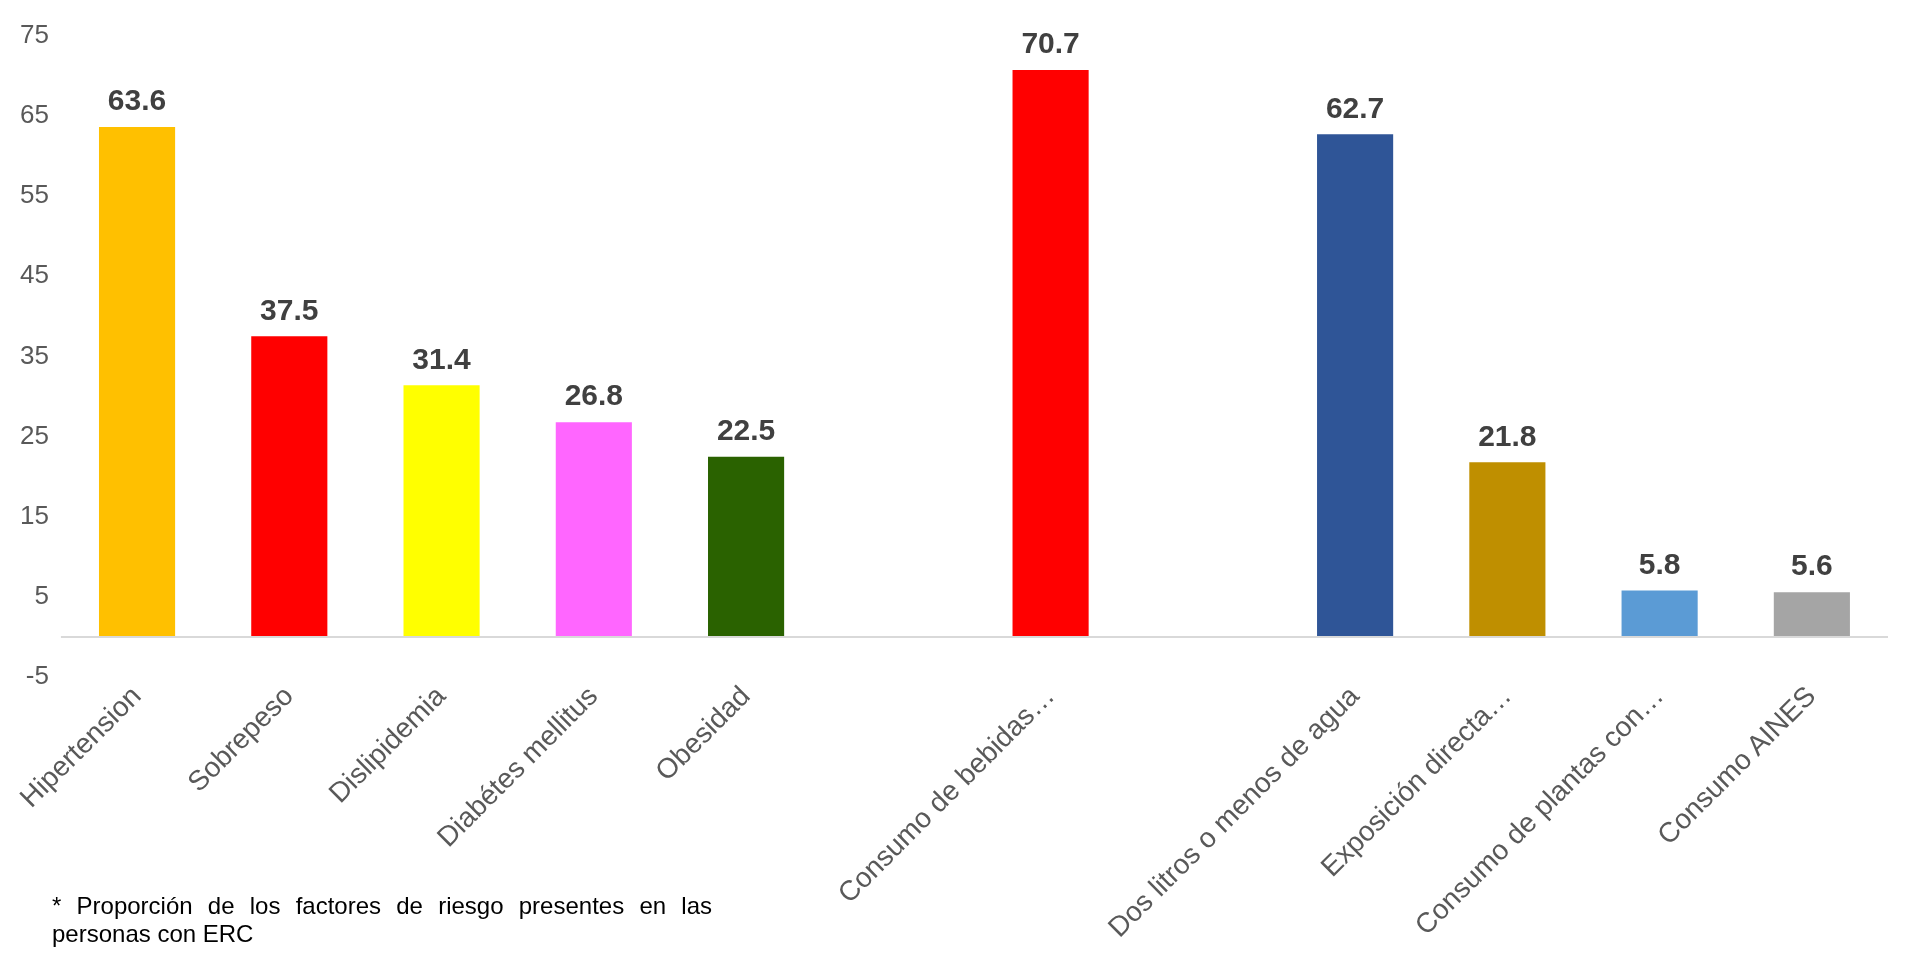 The height and width of the screenshot is (957, 1917). What do you see at coordinates (41, 595) in the screenshot?
I see `y-tick-label: 5` at bounding box center [41, 595].